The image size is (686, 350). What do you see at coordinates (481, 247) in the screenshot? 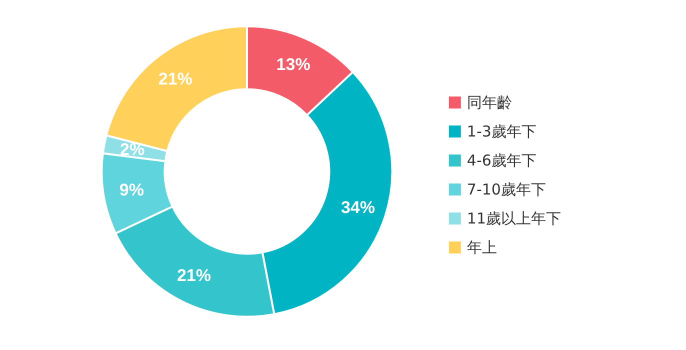
I see `legend-label: 年上` at bounding box center [481, 247].